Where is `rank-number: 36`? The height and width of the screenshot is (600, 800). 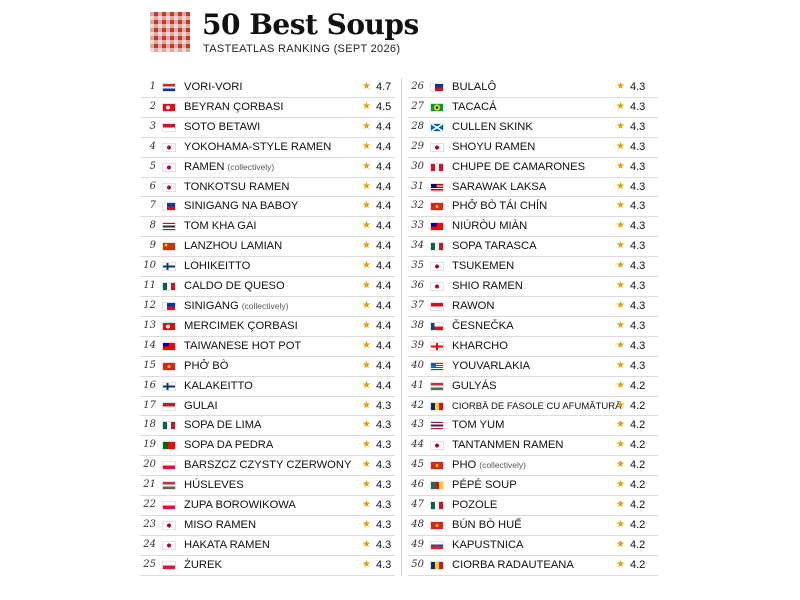 rank-number: 36 is located at coordinates (417, 286).